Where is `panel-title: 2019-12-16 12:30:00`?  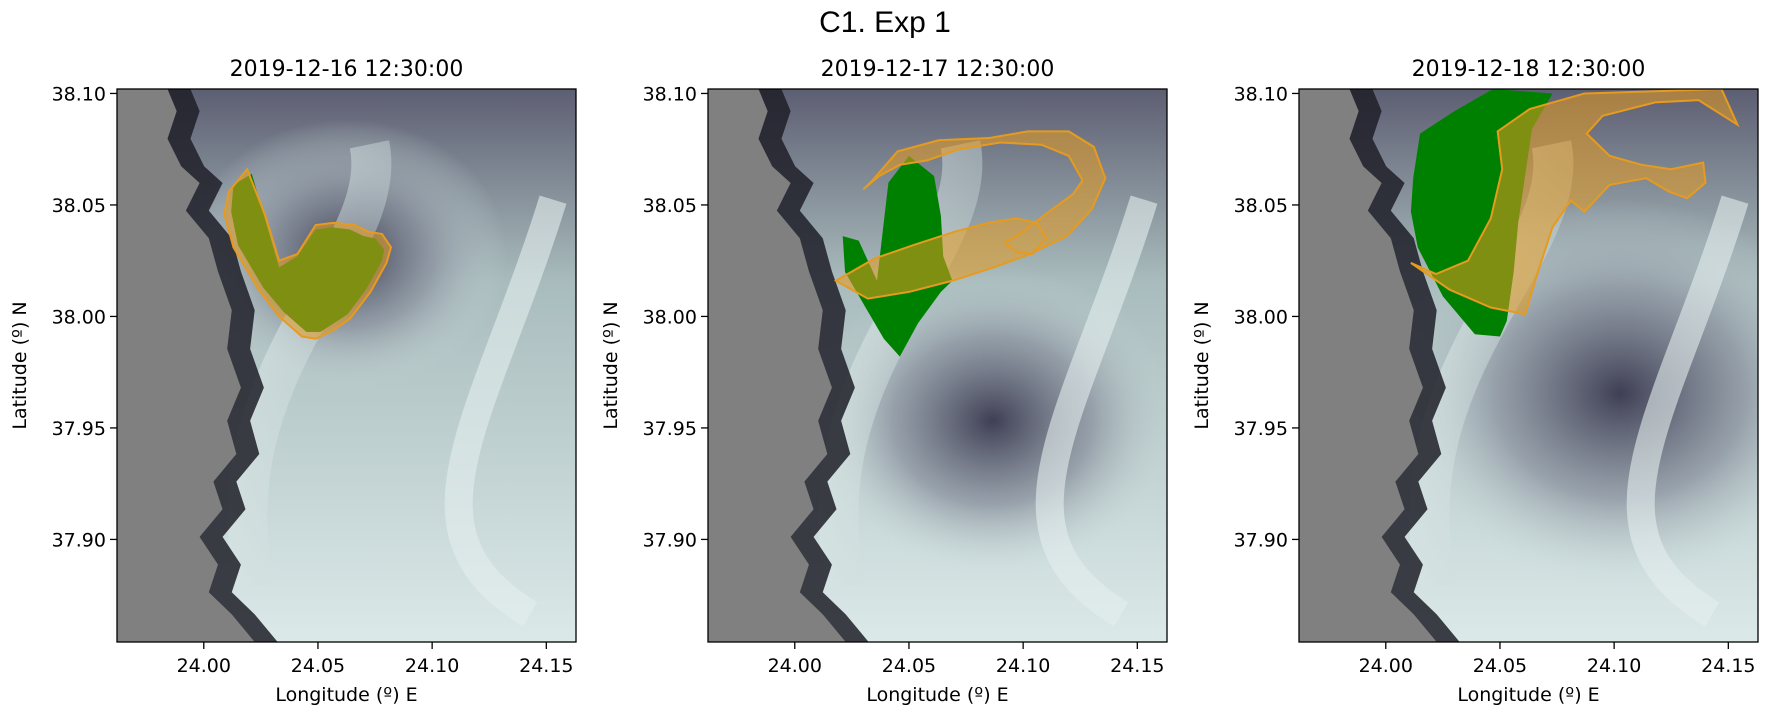
panel-title: 2019-12-16 12:30:00 is located at coordinates (347, 69).